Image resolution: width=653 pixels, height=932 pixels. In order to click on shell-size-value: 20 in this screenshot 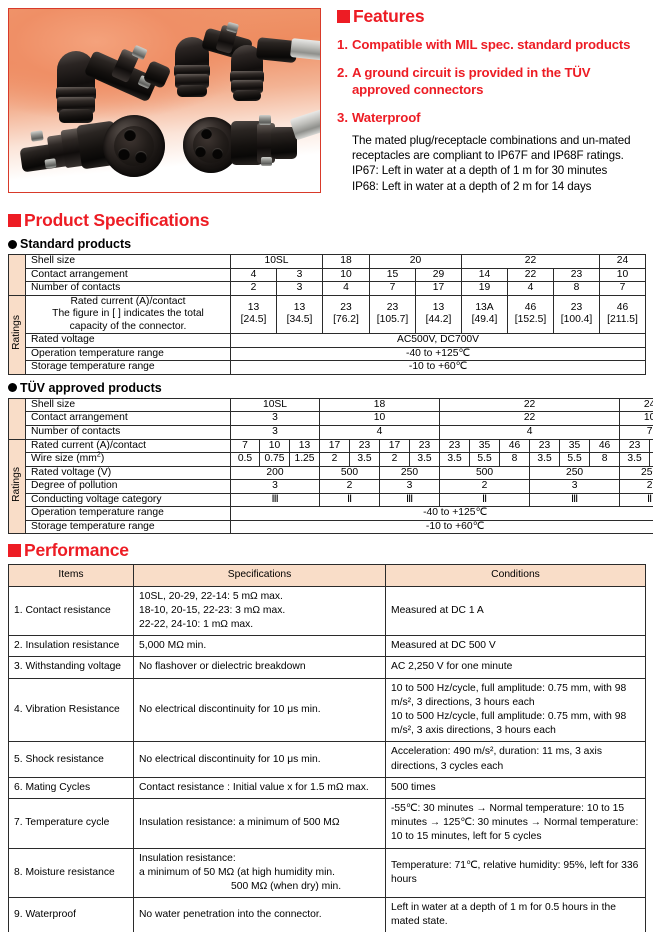, I will do `click(415, 261)`.